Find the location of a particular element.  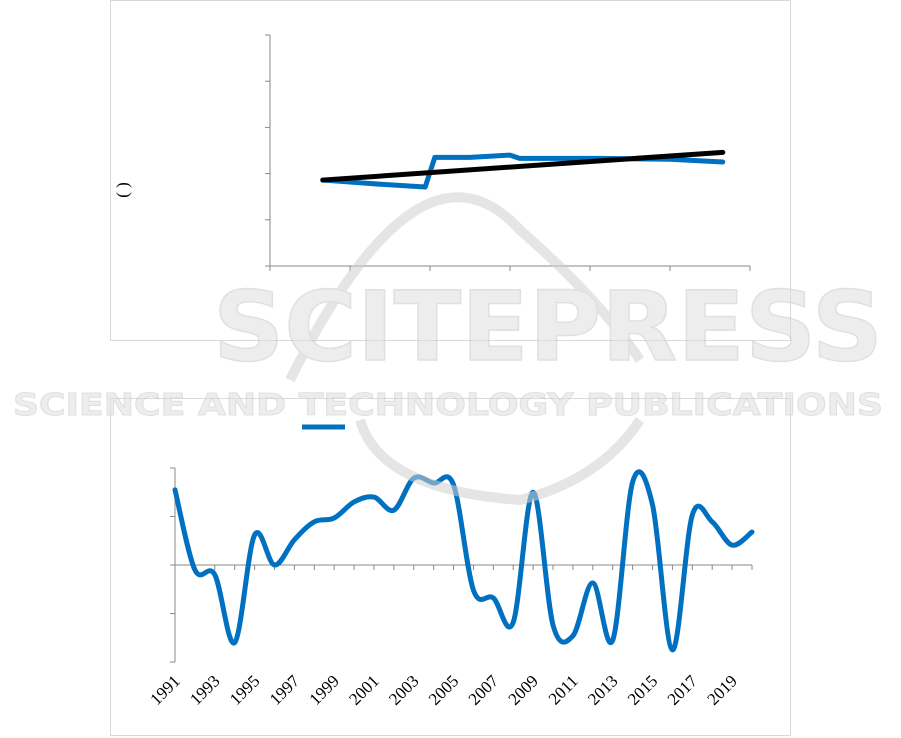

x-tick-label: 2007 is located at coordinates (484, 690).